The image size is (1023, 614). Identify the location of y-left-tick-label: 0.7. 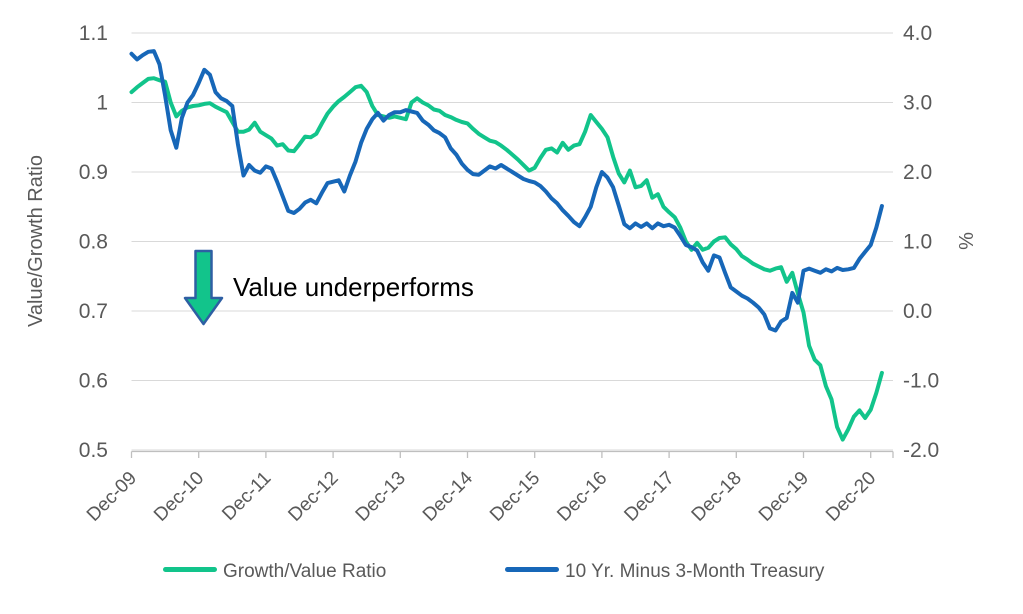
(93, 311).